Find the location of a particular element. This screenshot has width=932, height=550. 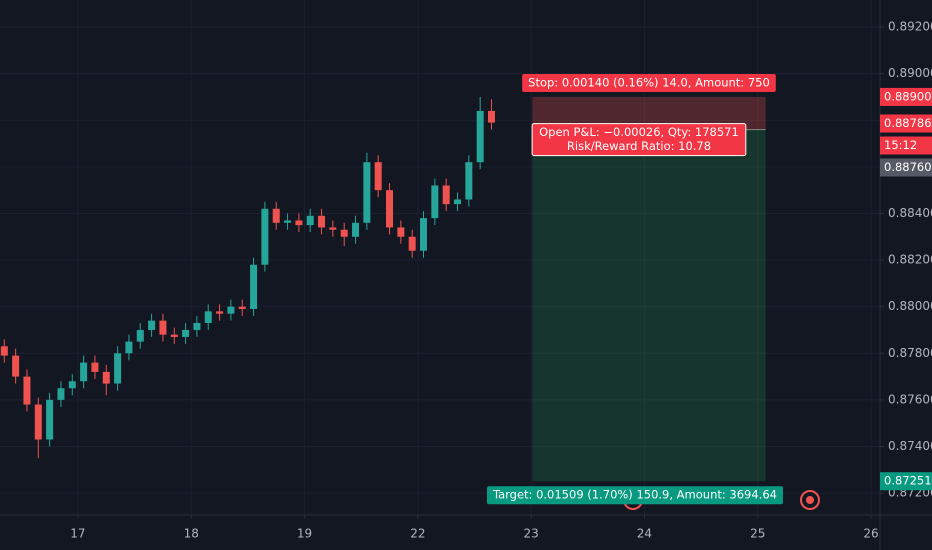

x-tick-label: 19 is located at coordinates (304, 534).